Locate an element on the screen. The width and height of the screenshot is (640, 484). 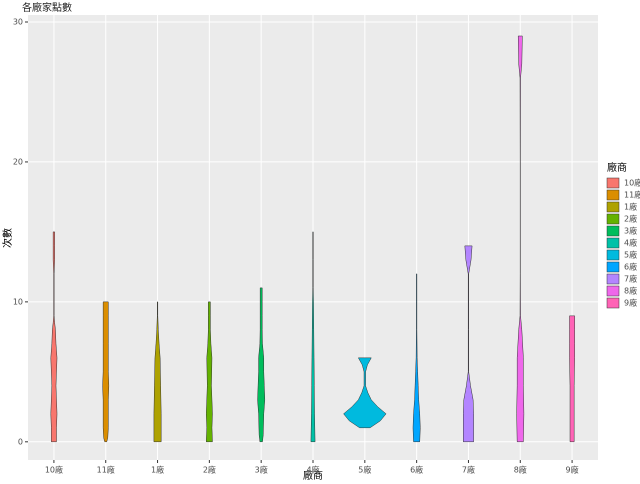
y-tick-label: 0 is located at coordinates (20, 441).